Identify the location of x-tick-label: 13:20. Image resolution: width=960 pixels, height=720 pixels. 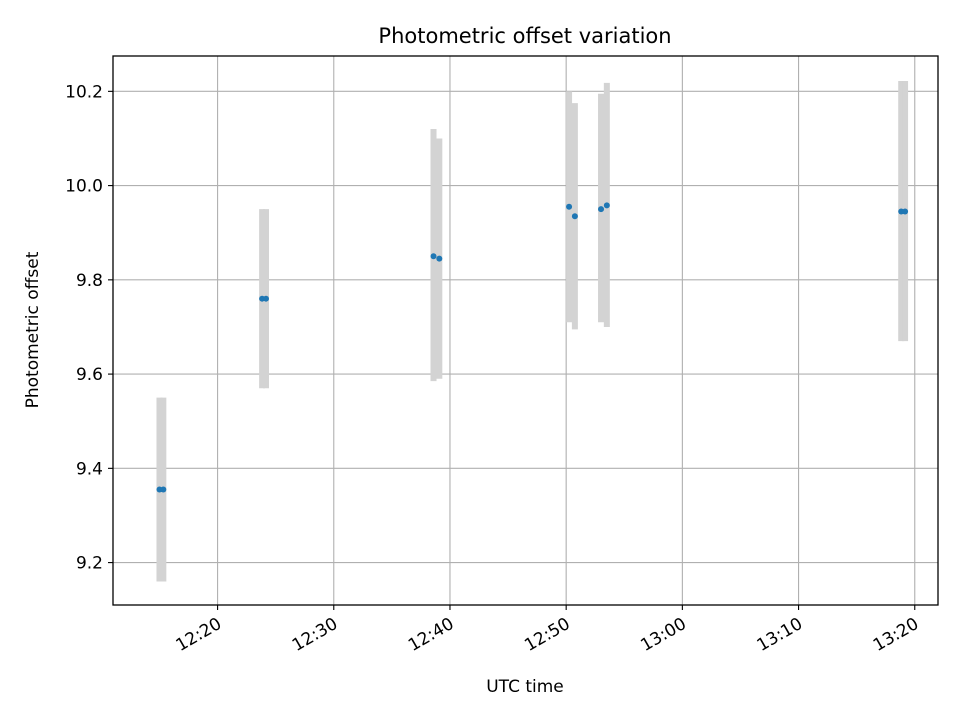
(896, 635).